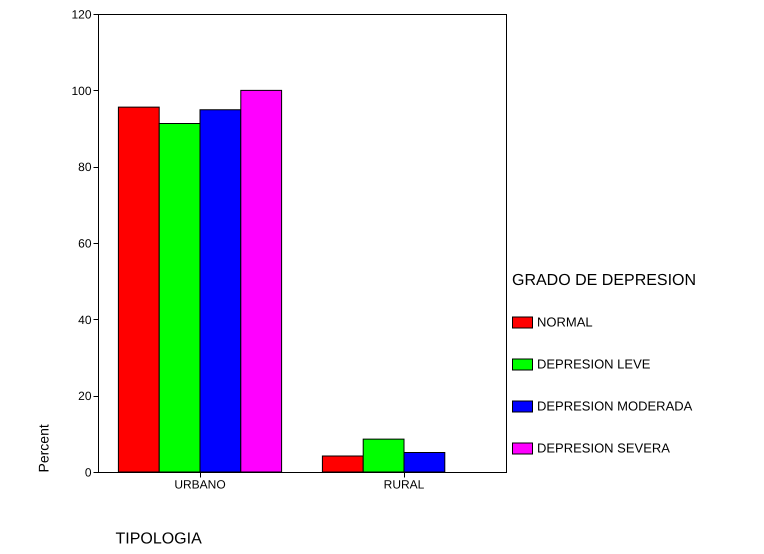 Image resolution: width=764 pixels, height=554 pixels. Describe the element at coordinates (594, 364) in the screenshot. I see `legend-label: DEPRESION LEVE` at that location.